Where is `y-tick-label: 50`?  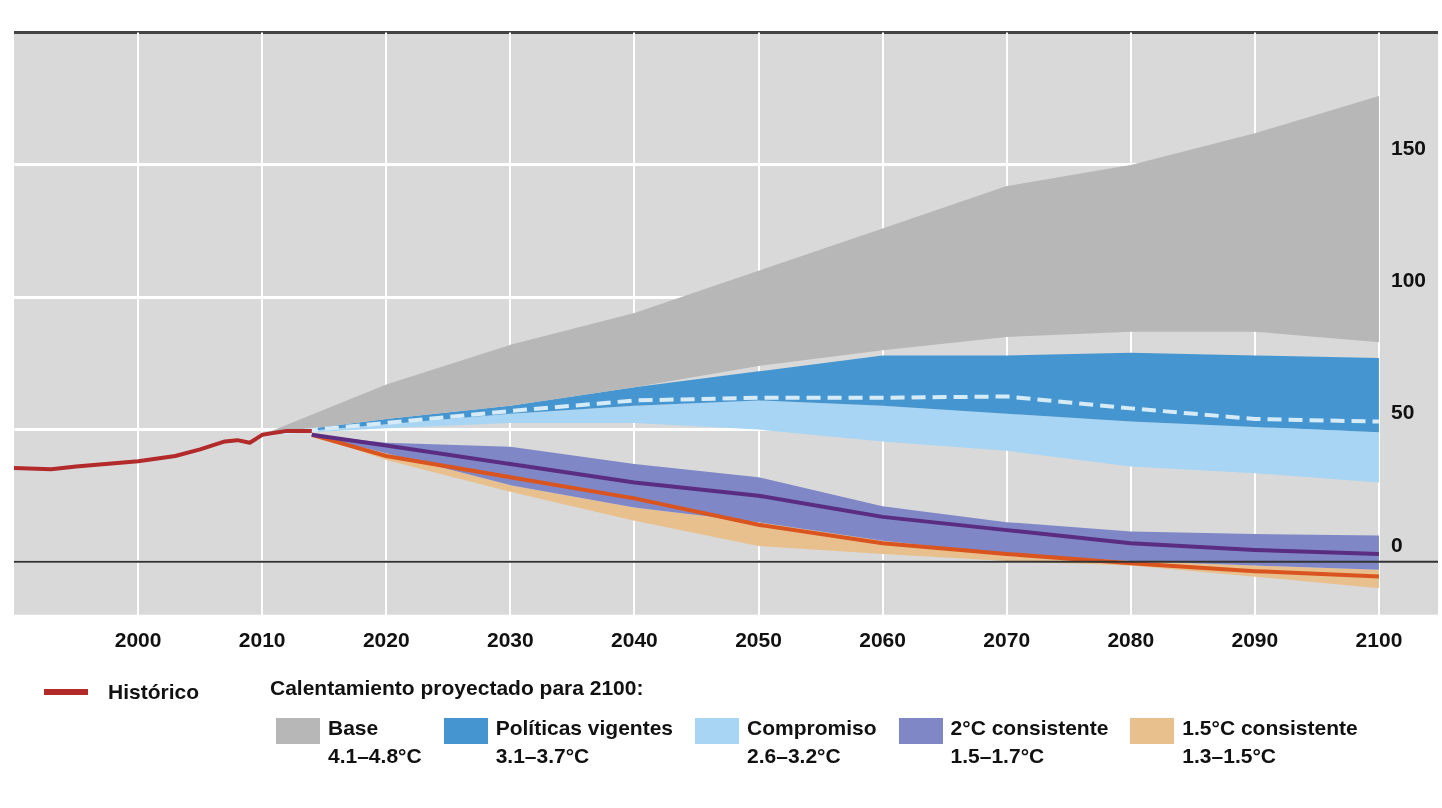
y-tick-label: 50 is located at coordinates (1402, 412).